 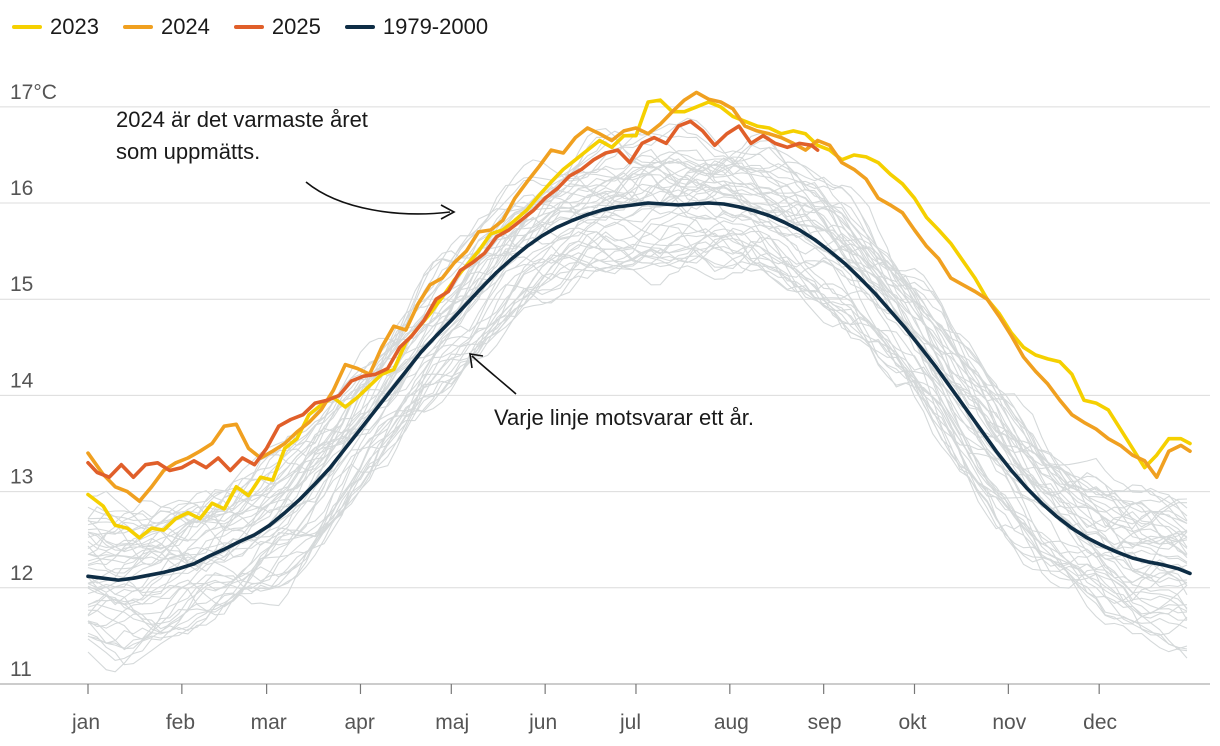 I want to click on legend-item-1979-2000: 1979-2000, so click(x=416, y=27).